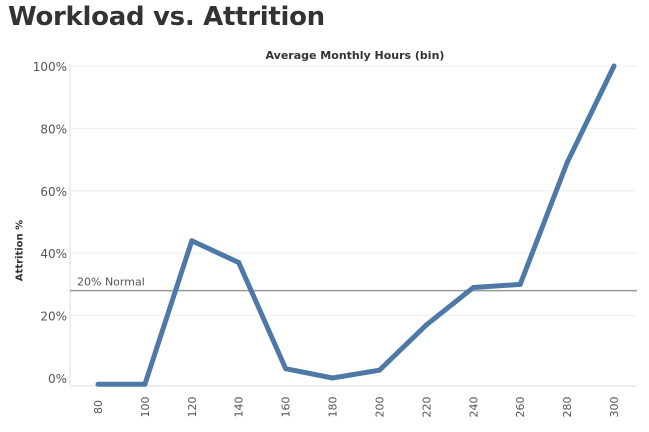 This screenshot has width=649, height=432. What do you see at coordinates (426, 407) in the screenshot?
I see `x-tick-label: 220` at bounding box center [426, 407].